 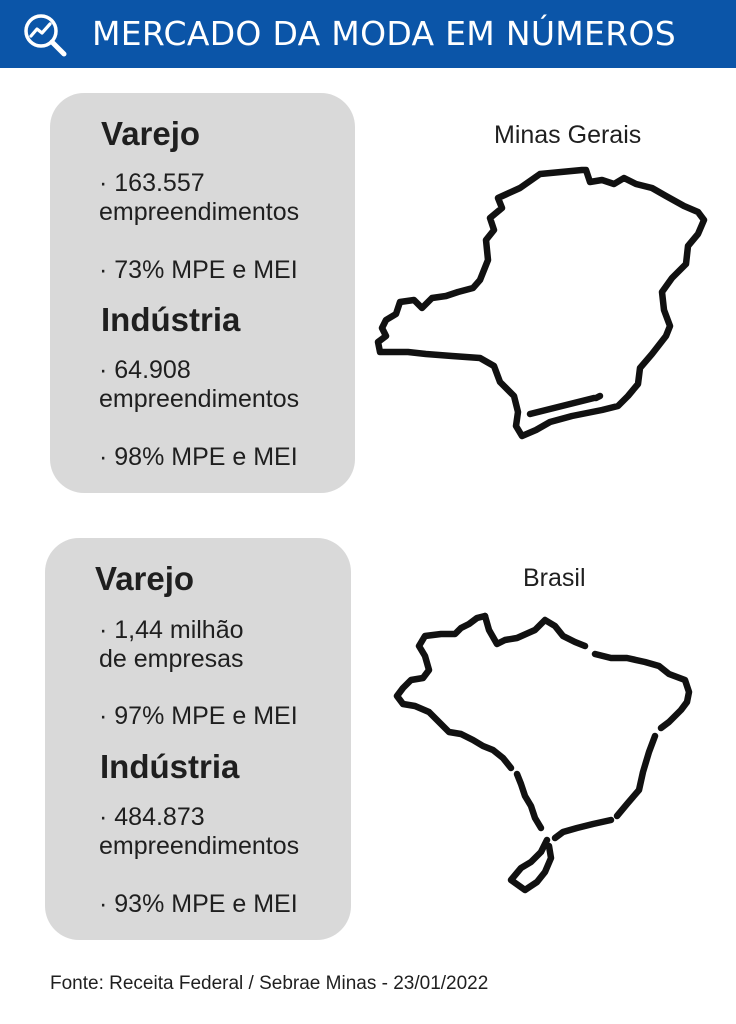 What do you see at coordinates (198, 270) in the screenshot?
I see `minas-retail-share: · 73% MPE e MEI` at bounding box center [198, 270].